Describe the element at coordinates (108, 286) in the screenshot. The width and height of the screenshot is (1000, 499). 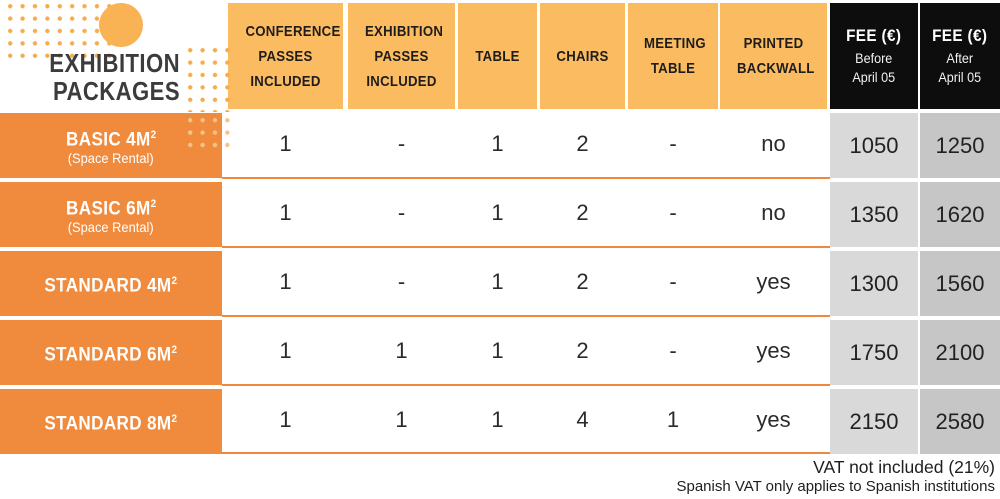
I see `package-name: STANDARD 4M` at that location.